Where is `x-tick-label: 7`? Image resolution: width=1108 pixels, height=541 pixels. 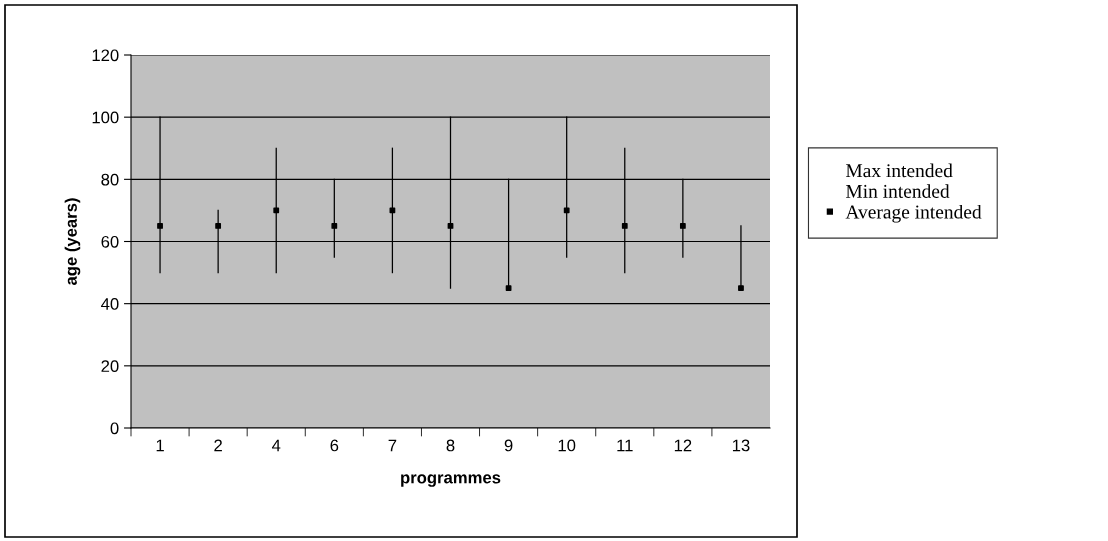 x-tick-label: 7 is located at coordinates (392, 445).